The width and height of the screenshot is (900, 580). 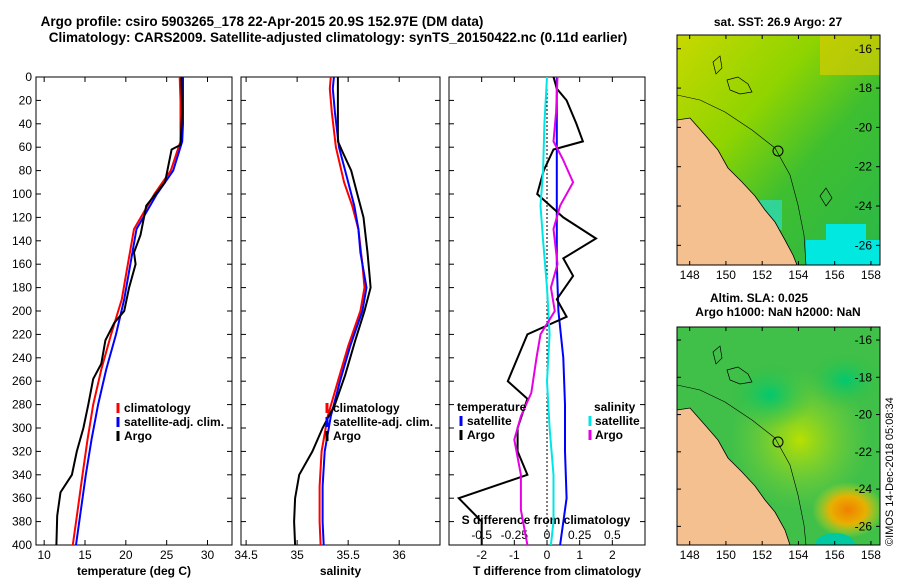 What do you see at coordinates (26, 171) in the screenshot?
I see `y-tick-label: 80` at bounding box center [26, 171].